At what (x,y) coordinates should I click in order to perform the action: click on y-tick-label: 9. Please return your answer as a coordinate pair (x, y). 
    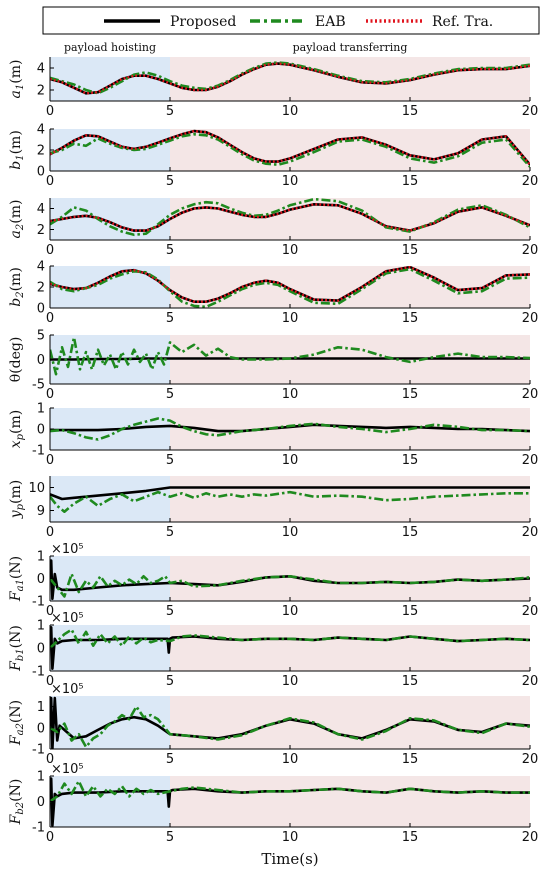
    Looking at the image, I should click on (41, 511).